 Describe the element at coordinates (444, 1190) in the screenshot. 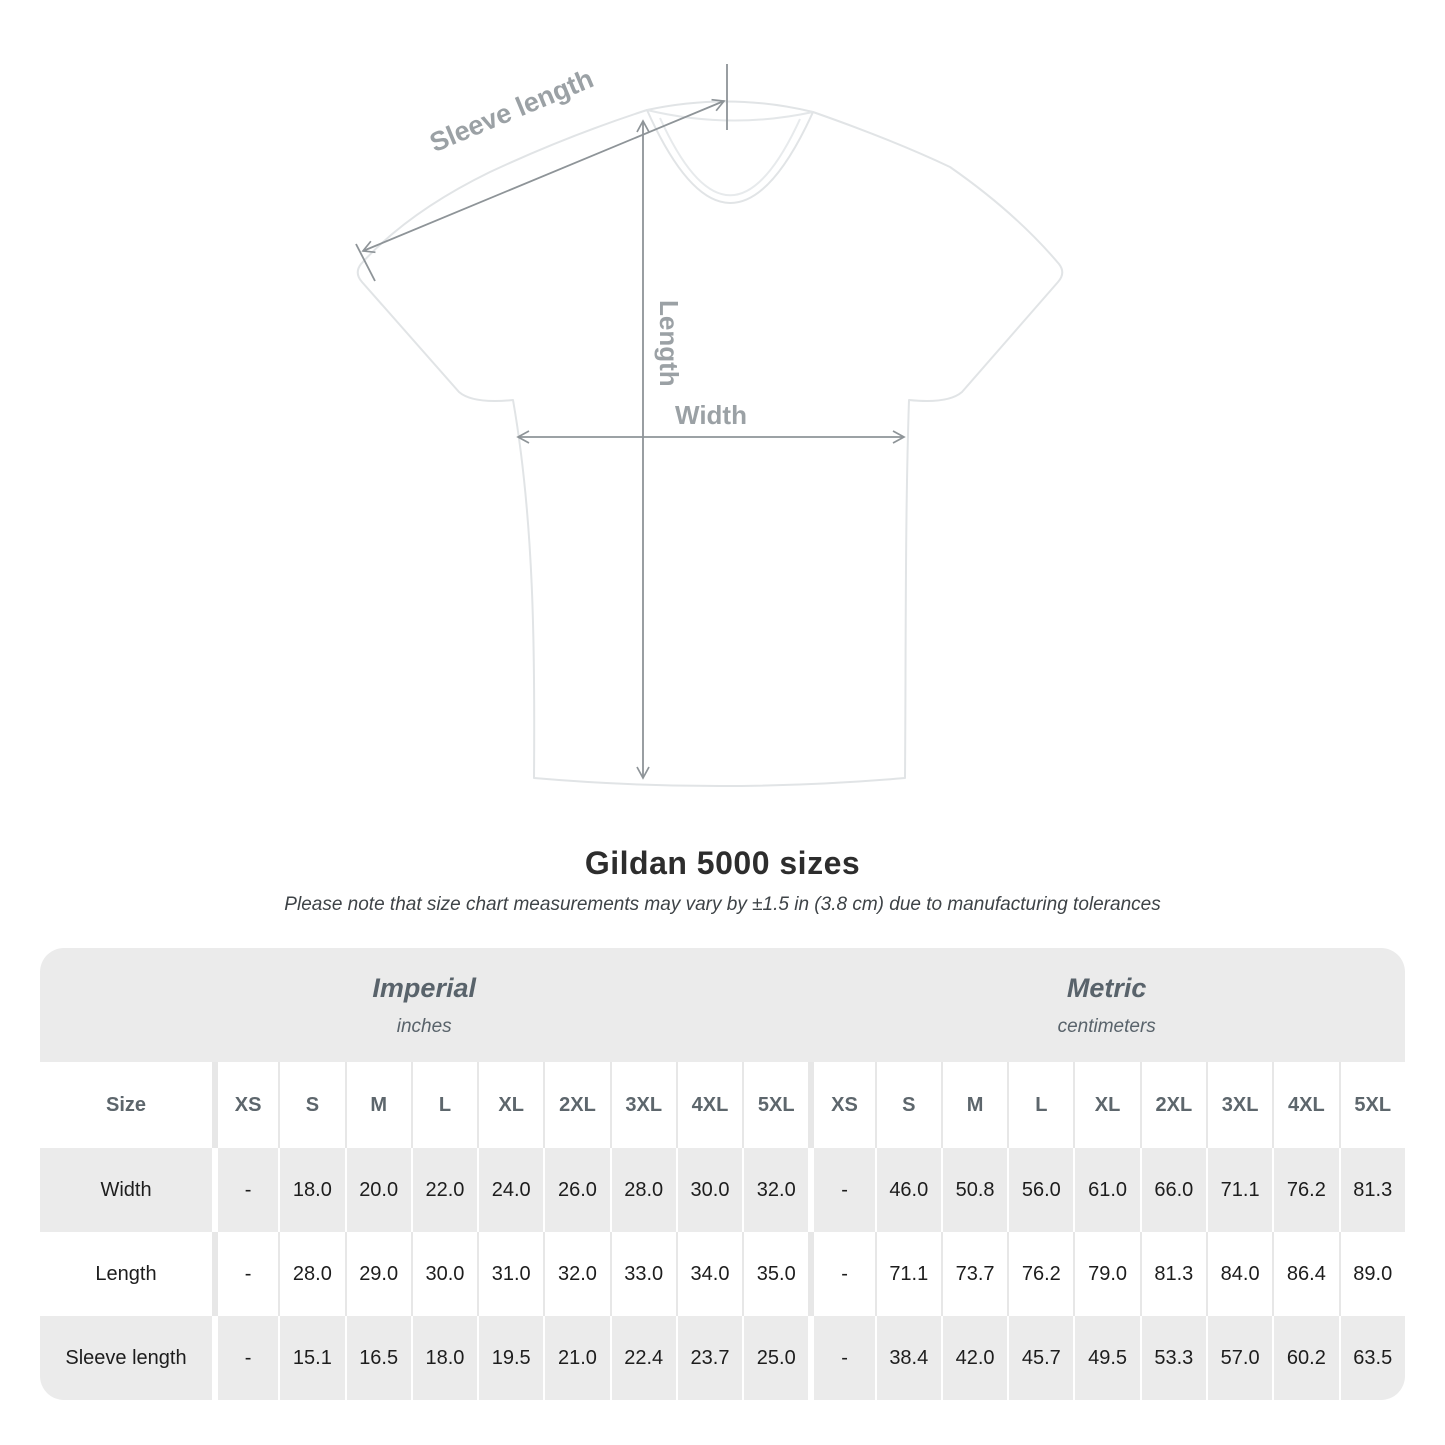

I see `measurement-cell: 22.0` at that location.